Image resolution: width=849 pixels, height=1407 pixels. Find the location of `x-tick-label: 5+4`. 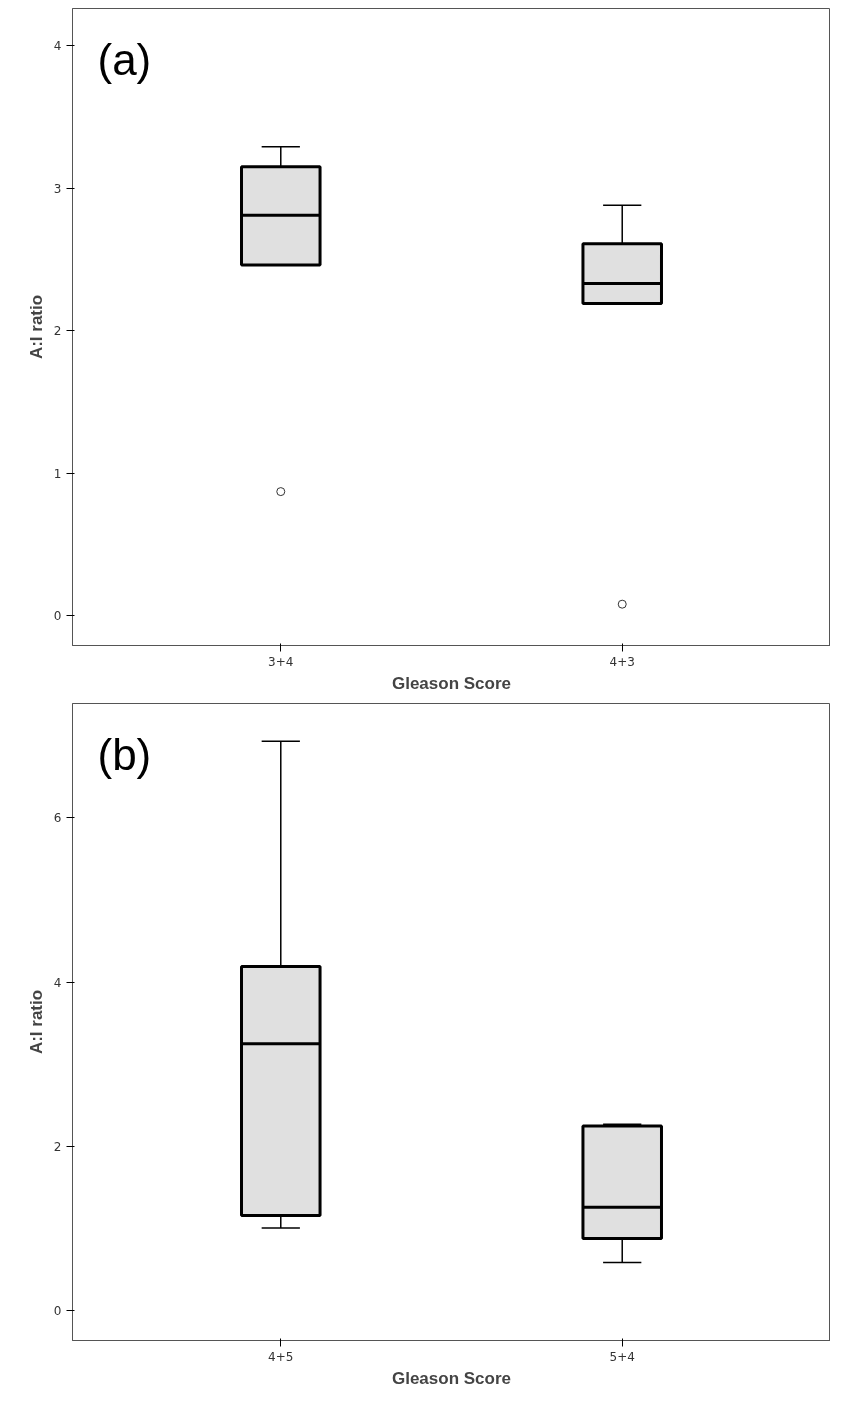

x-tick-label: 5+4 is located at coordinates (622, 1356).